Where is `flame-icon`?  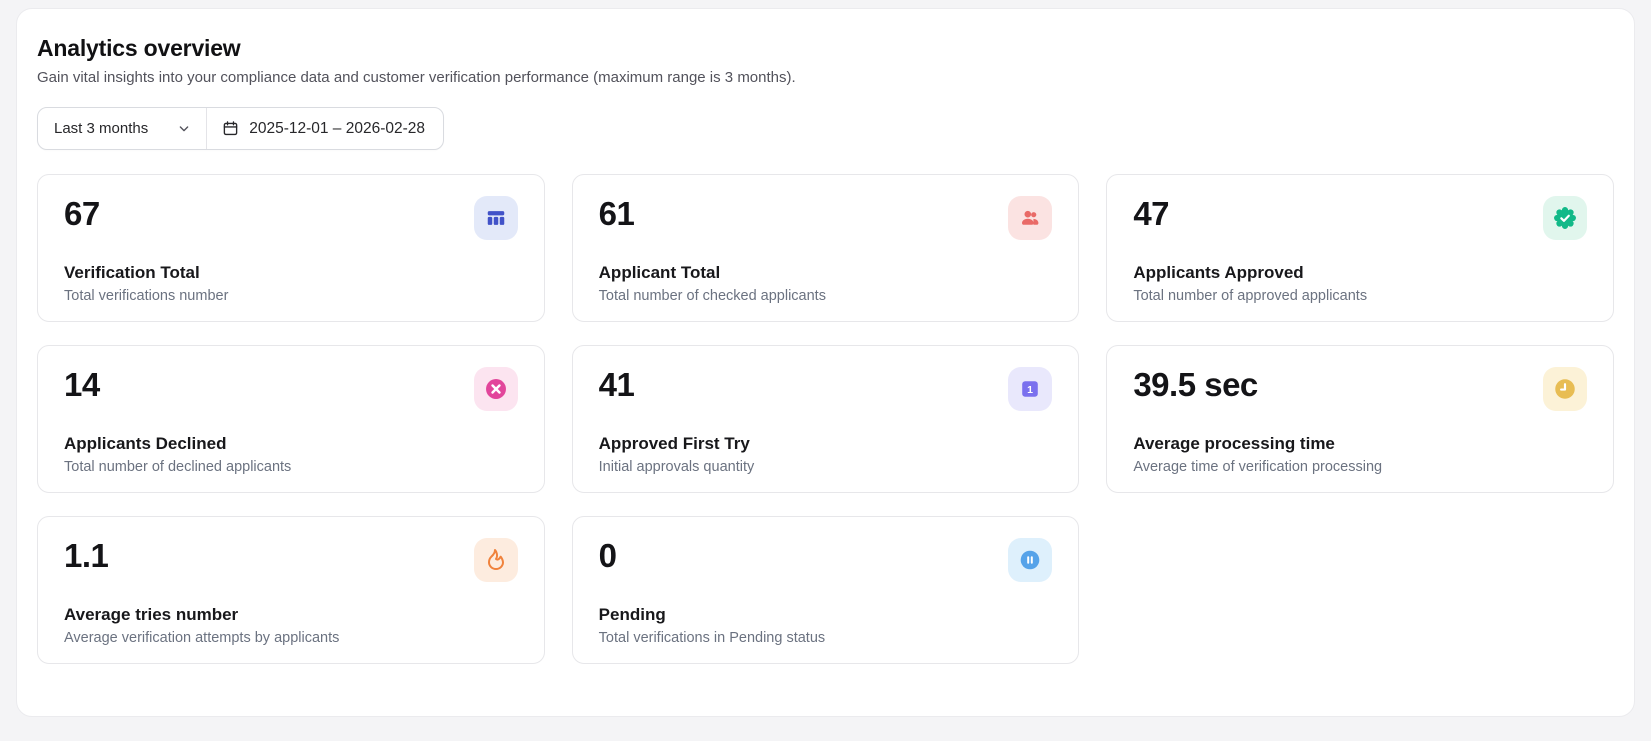
flame-icon is located at coordinates (495, 560).